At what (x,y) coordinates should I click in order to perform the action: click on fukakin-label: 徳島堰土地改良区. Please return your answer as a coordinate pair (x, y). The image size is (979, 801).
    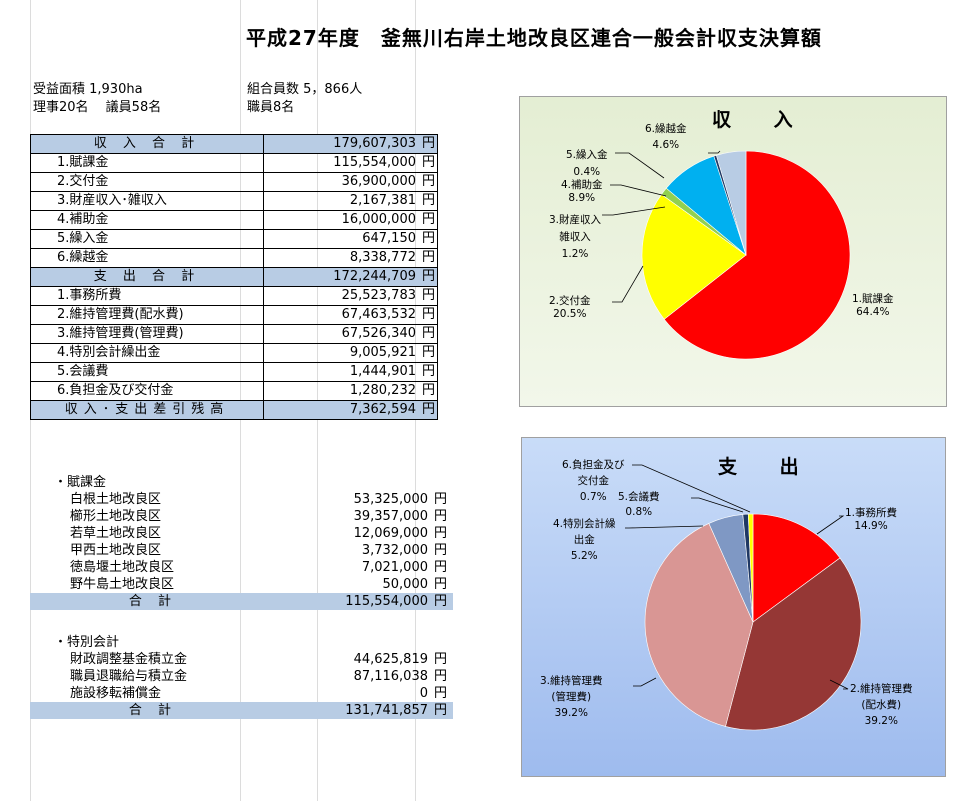
    Looking at the image, I should click on (122, 567).